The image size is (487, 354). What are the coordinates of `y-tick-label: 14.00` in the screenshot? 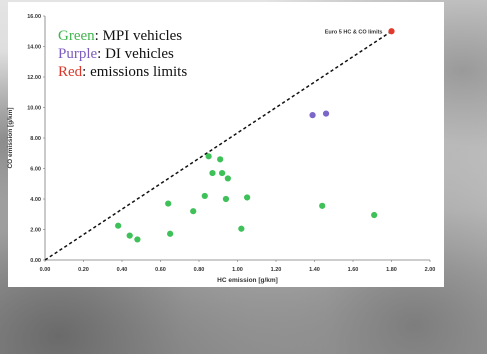 It's located at (34, 48).